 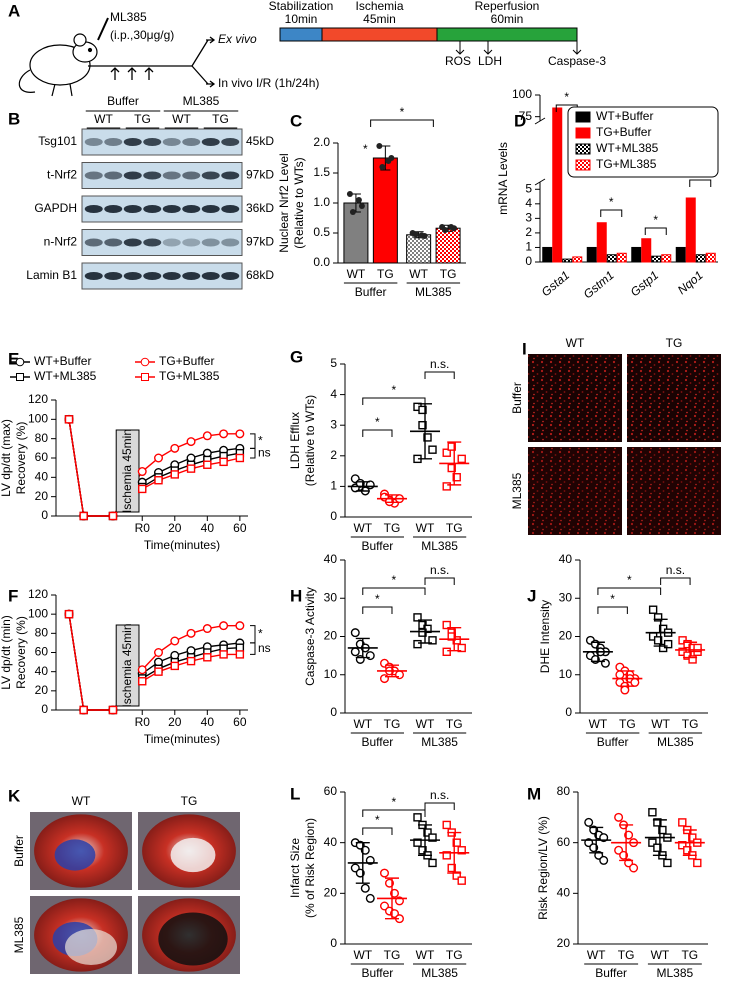 What do you see at coordinates (675, 570) in the screenshot?
I see `significance-label: n.s.` at bounding box center [675, 570].